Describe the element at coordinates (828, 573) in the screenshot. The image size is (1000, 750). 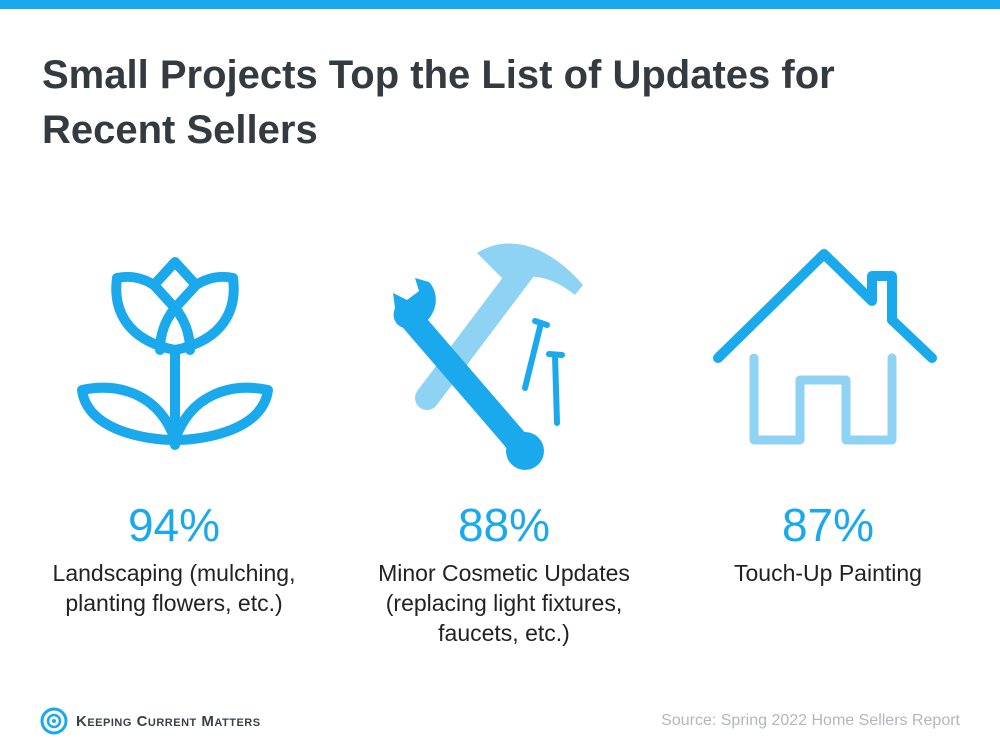
I see `stat-label: Touch-Up Painting` at that location.